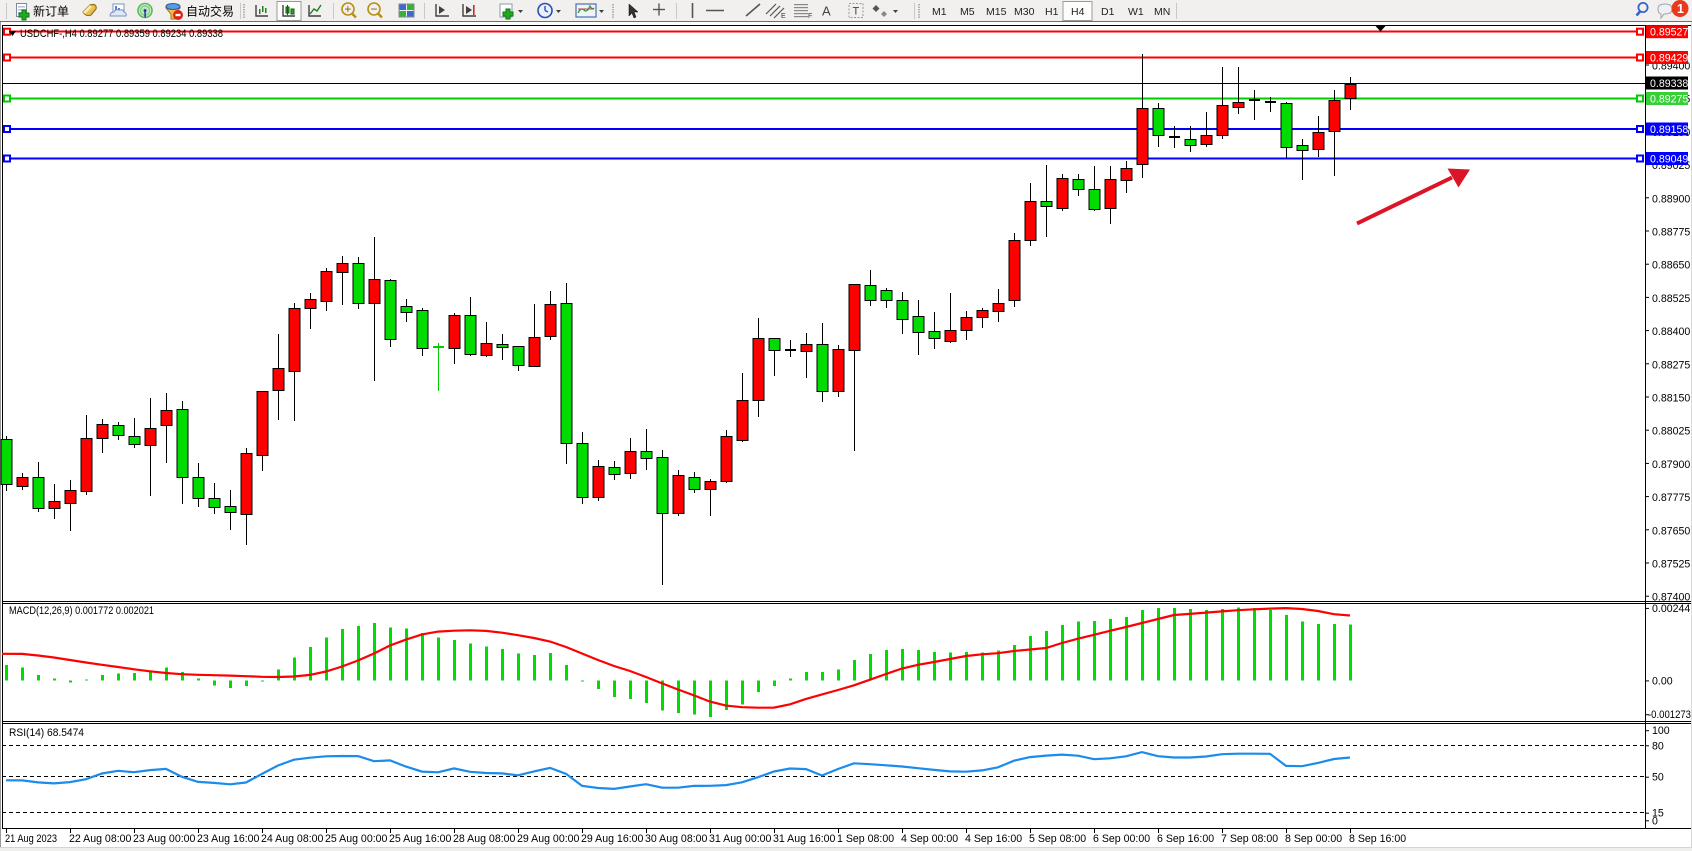 Image resolution: width=1692 pixels, height=851 pixels. I want to click on svg-text: 0.88900, so click(1671, 199).